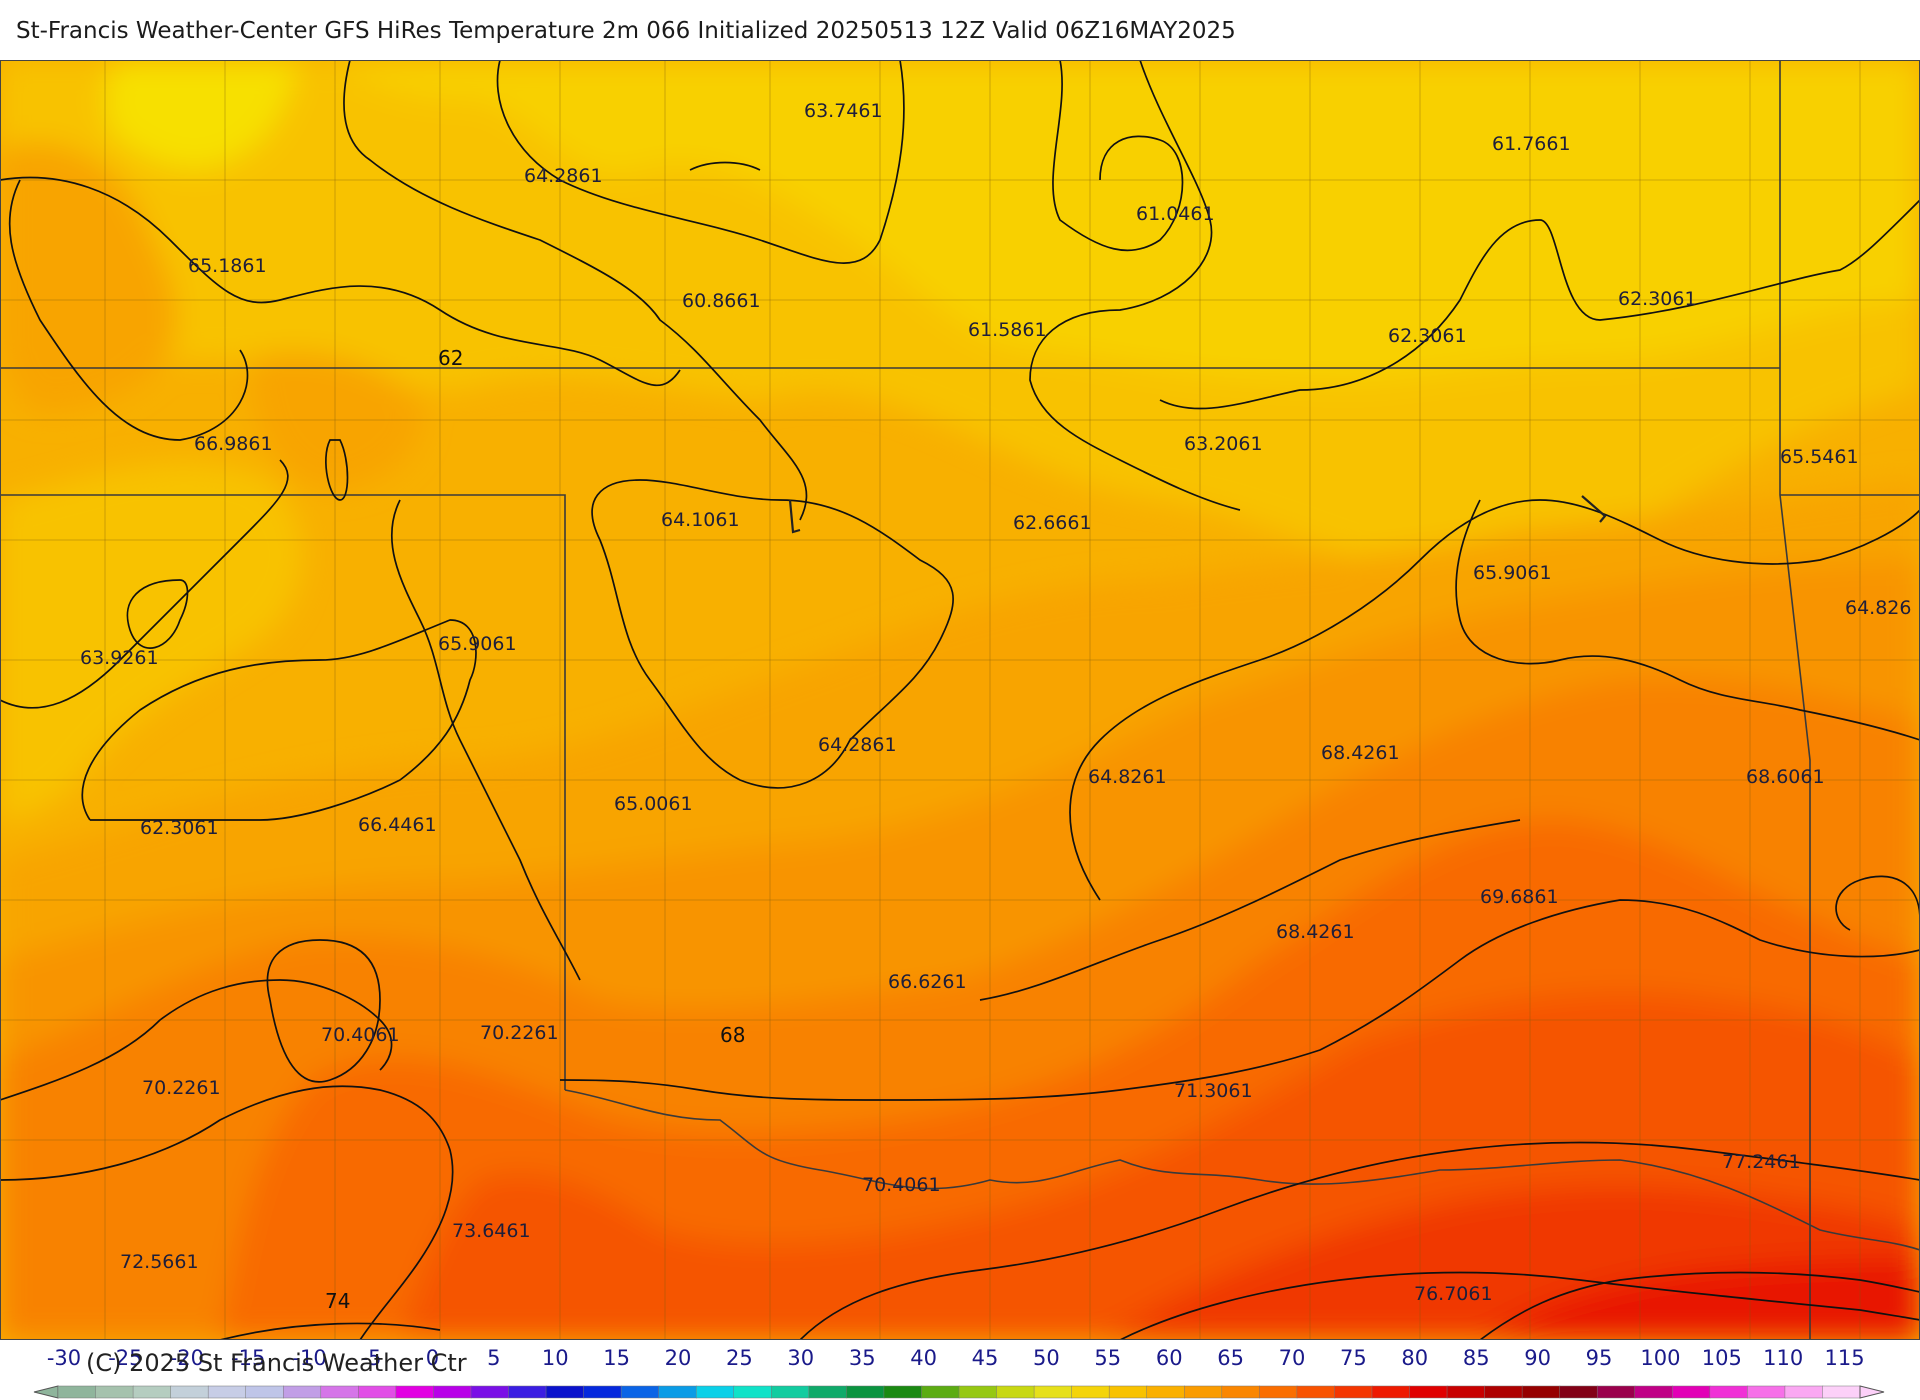  What do you see at coordinates (493, 1358) in the screenshot?
I see `legend-tick-label: 5` at bounding box center [493, 1358].